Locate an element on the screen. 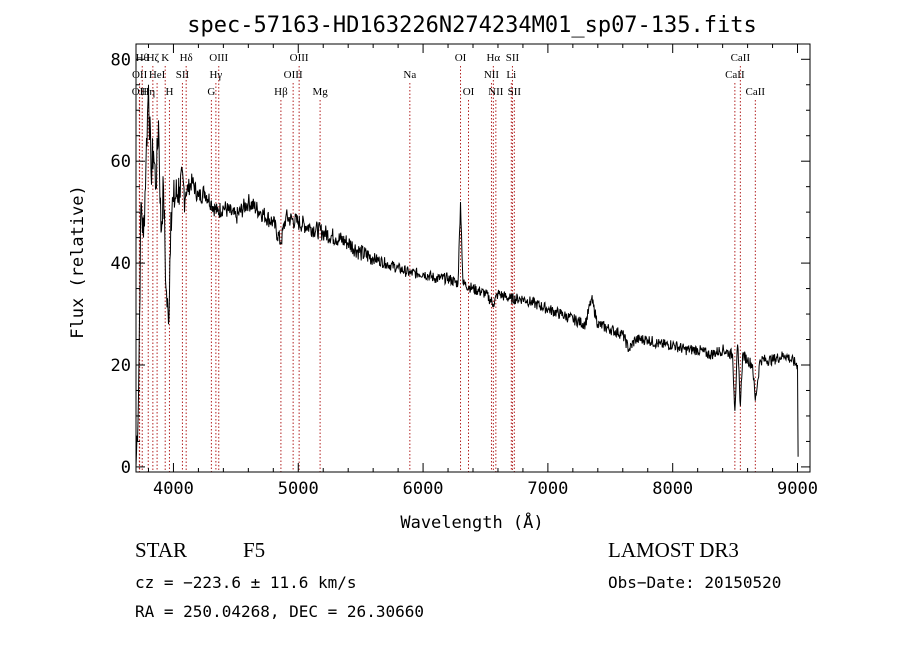 This screenshot has width=900, height=649. spectral-line-label: Hζ is located at coordinates (153, 58).